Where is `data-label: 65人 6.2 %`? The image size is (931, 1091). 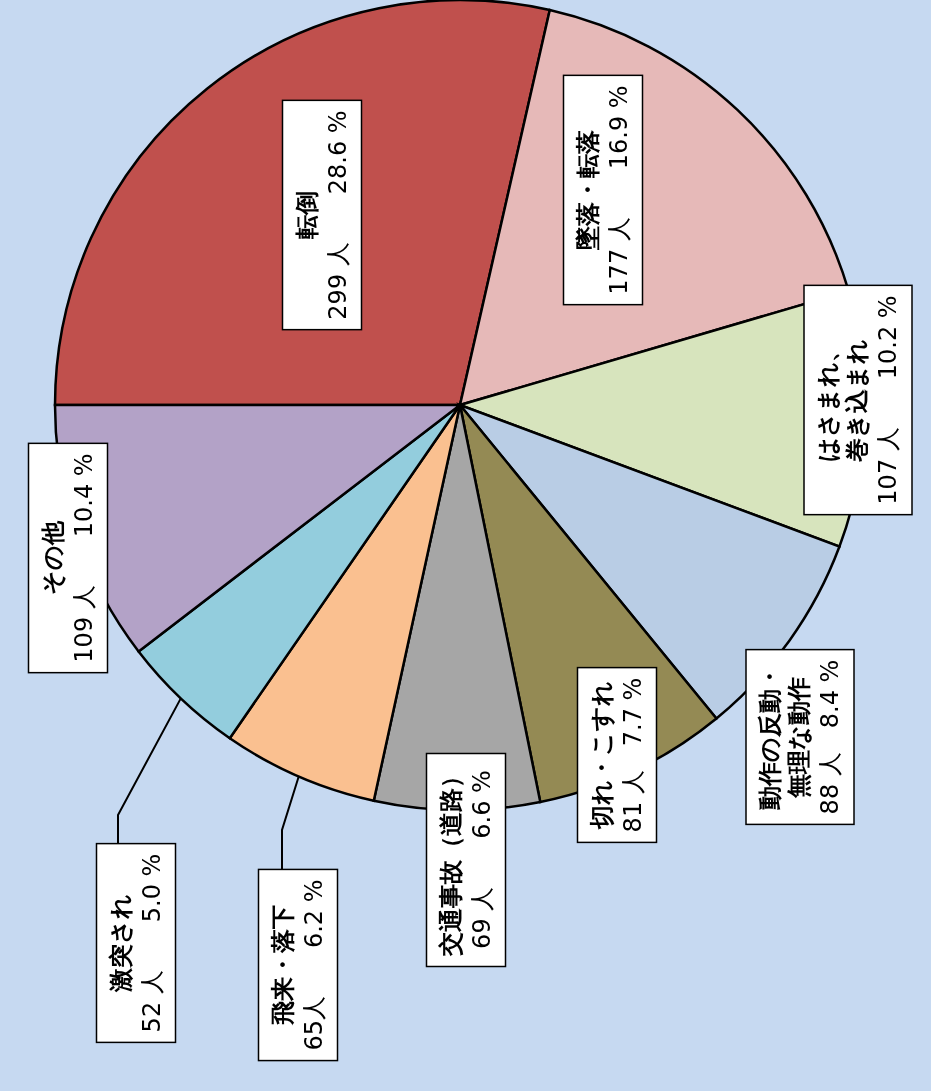
data-label: 65人 6.2 % is located at coordinates (313, 965).